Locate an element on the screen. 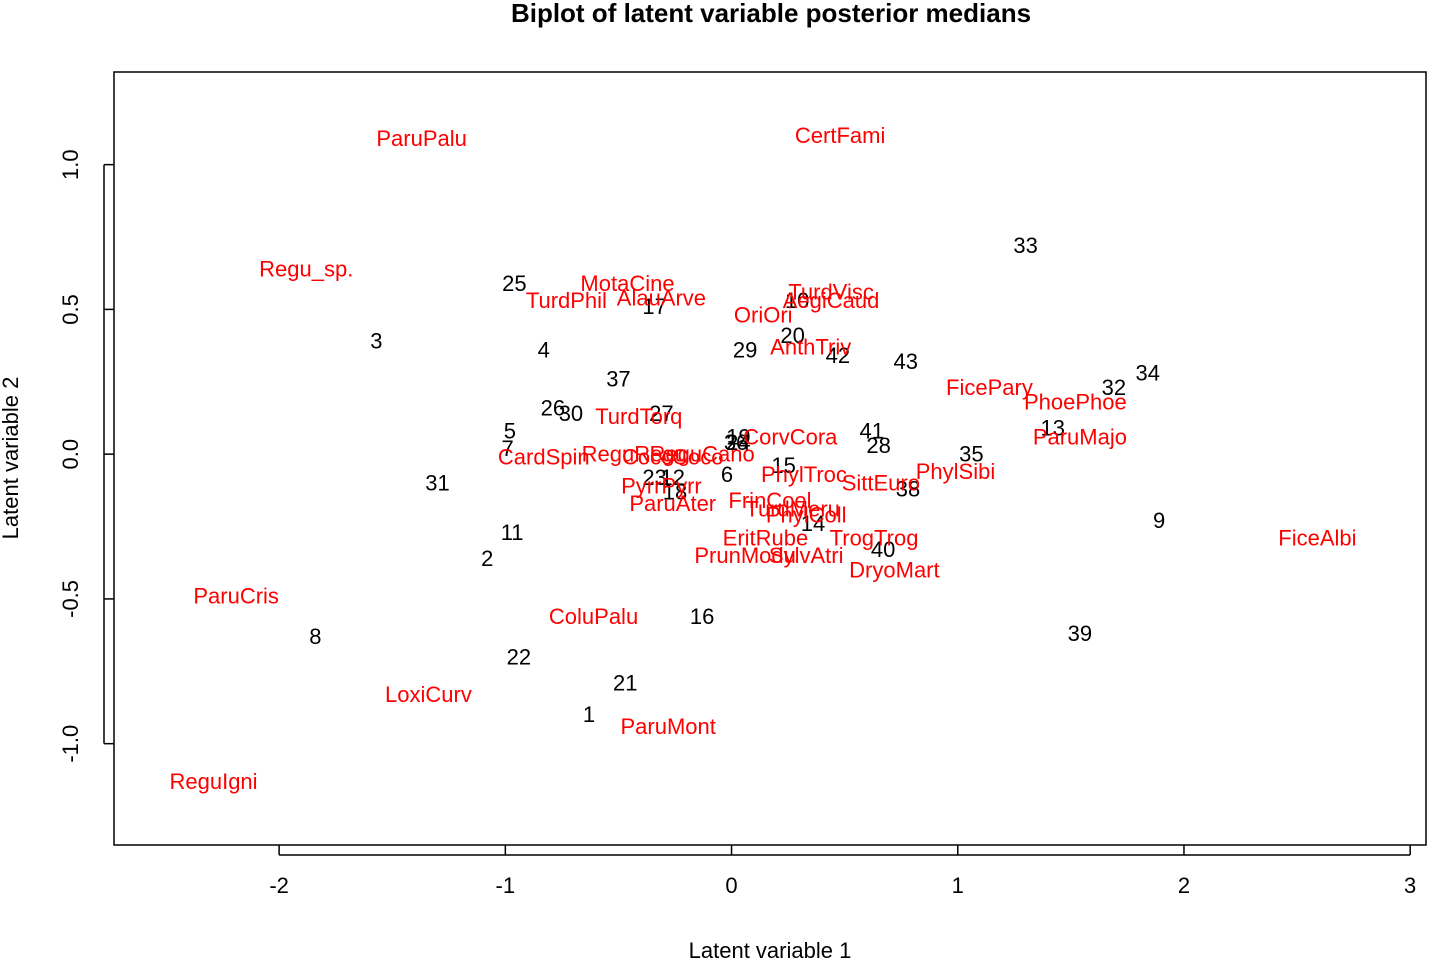  y-tick-label: 0.0 is located at coordinates (70, 454).